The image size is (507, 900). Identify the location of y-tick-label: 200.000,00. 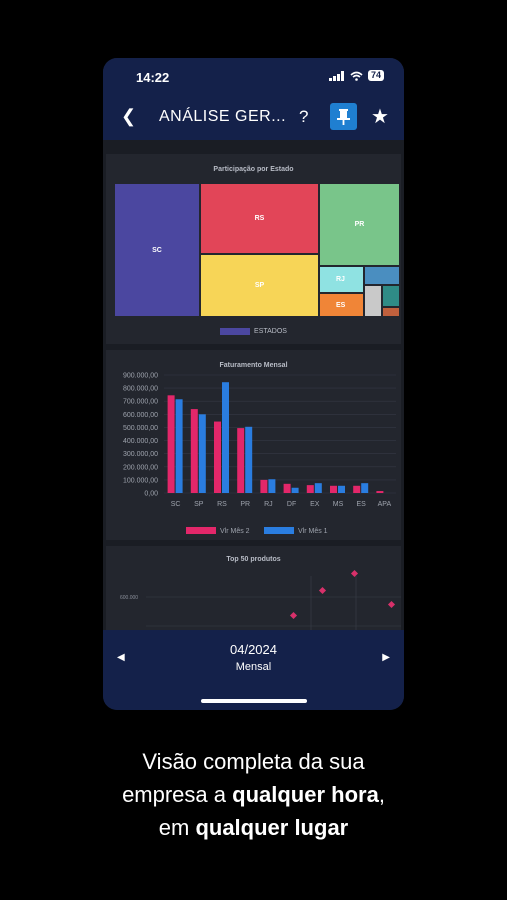
(140, 467).